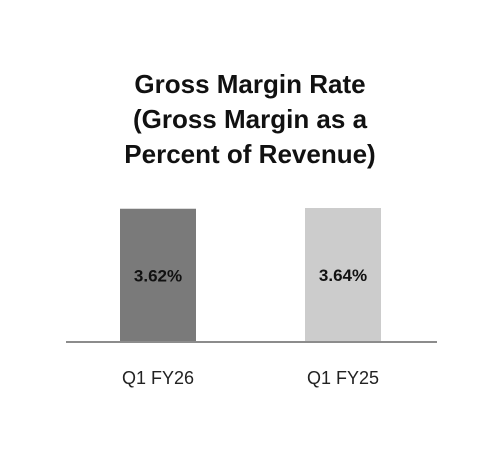 This screenshot has width=500, height=450. What do you see at coordinates (249, 154) in the screenshot?
I see `chart-title-line-3: Percent of Revenue)` at bounding box center [249, 154].